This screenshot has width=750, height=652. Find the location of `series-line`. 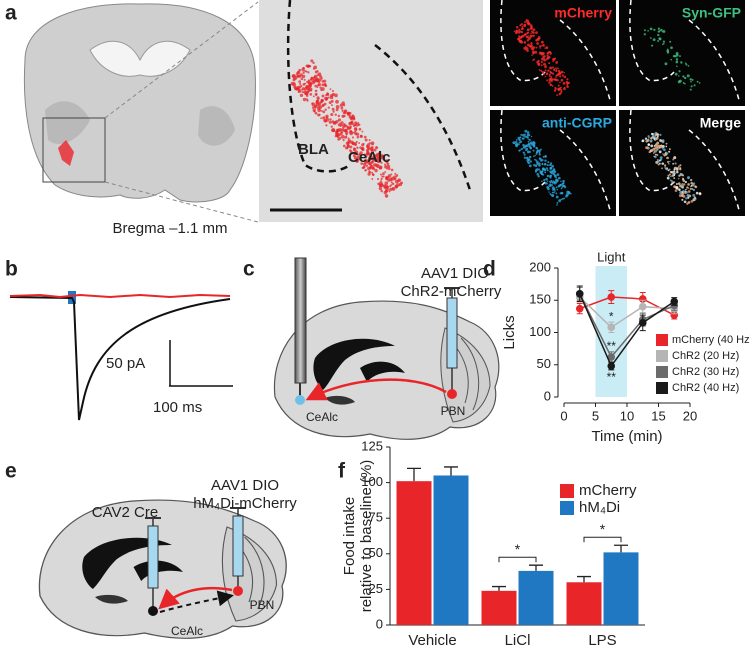

series-line is located at coordinates (627, 330).